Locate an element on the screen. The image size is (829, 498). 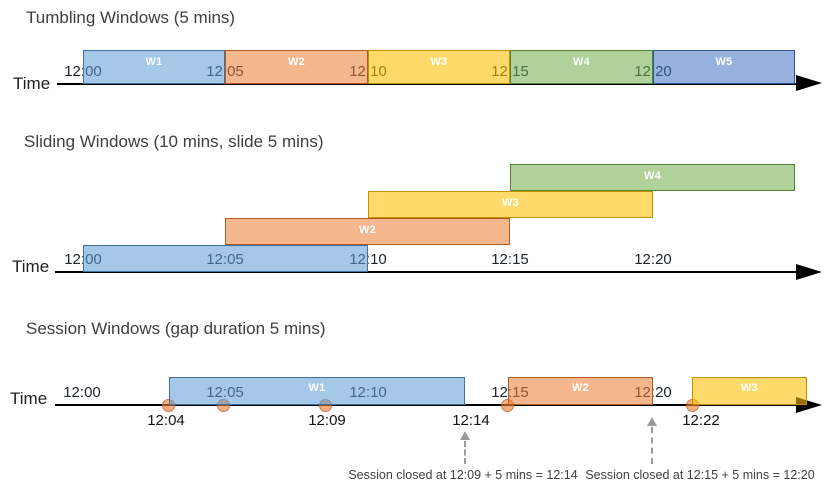
tumbling-window-w1 is located at coordinates (154, 67).